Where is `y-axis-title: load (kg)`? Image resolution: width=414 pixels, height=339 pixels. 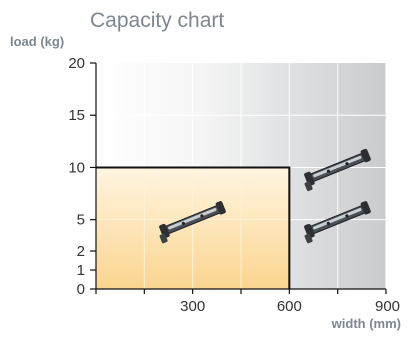
y-axis-title: load (kg) is located at coordinates (37, 41).